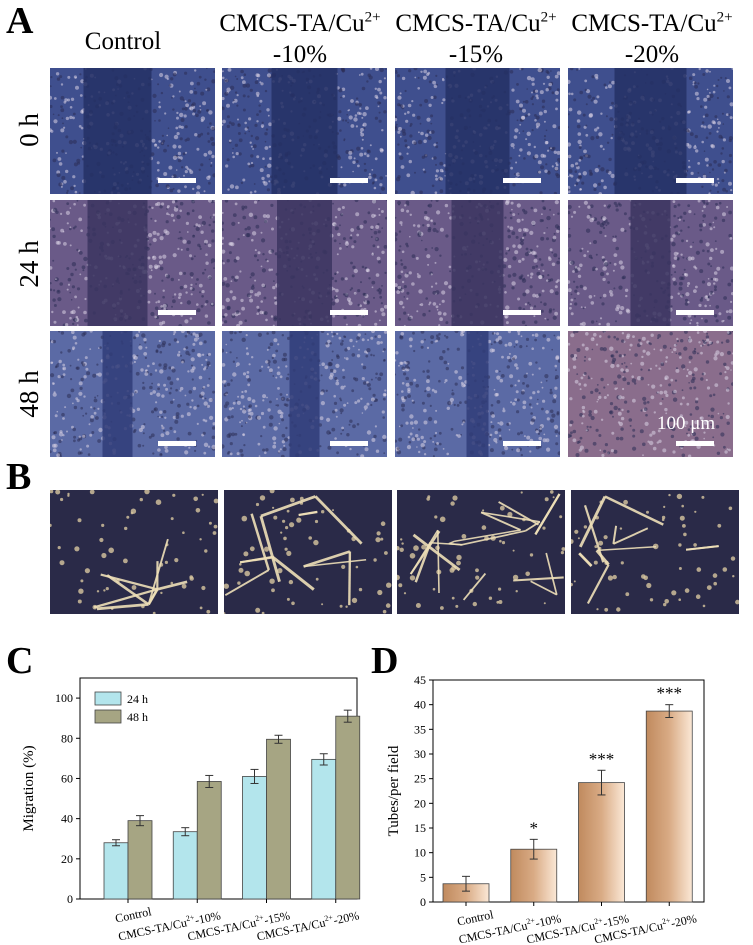  Describe the element at coordinates (29, 264) in the screenshot. I see `row-label-24h: 24 h` at that location.